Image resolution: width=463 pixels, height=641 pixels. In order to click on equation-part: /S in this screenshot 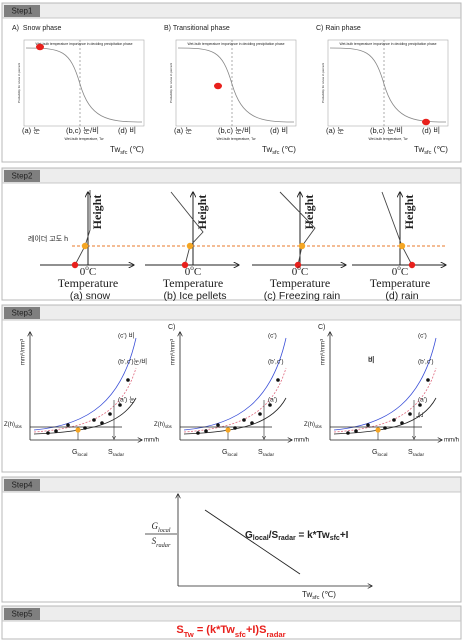, I will do `click(274, 535)`.